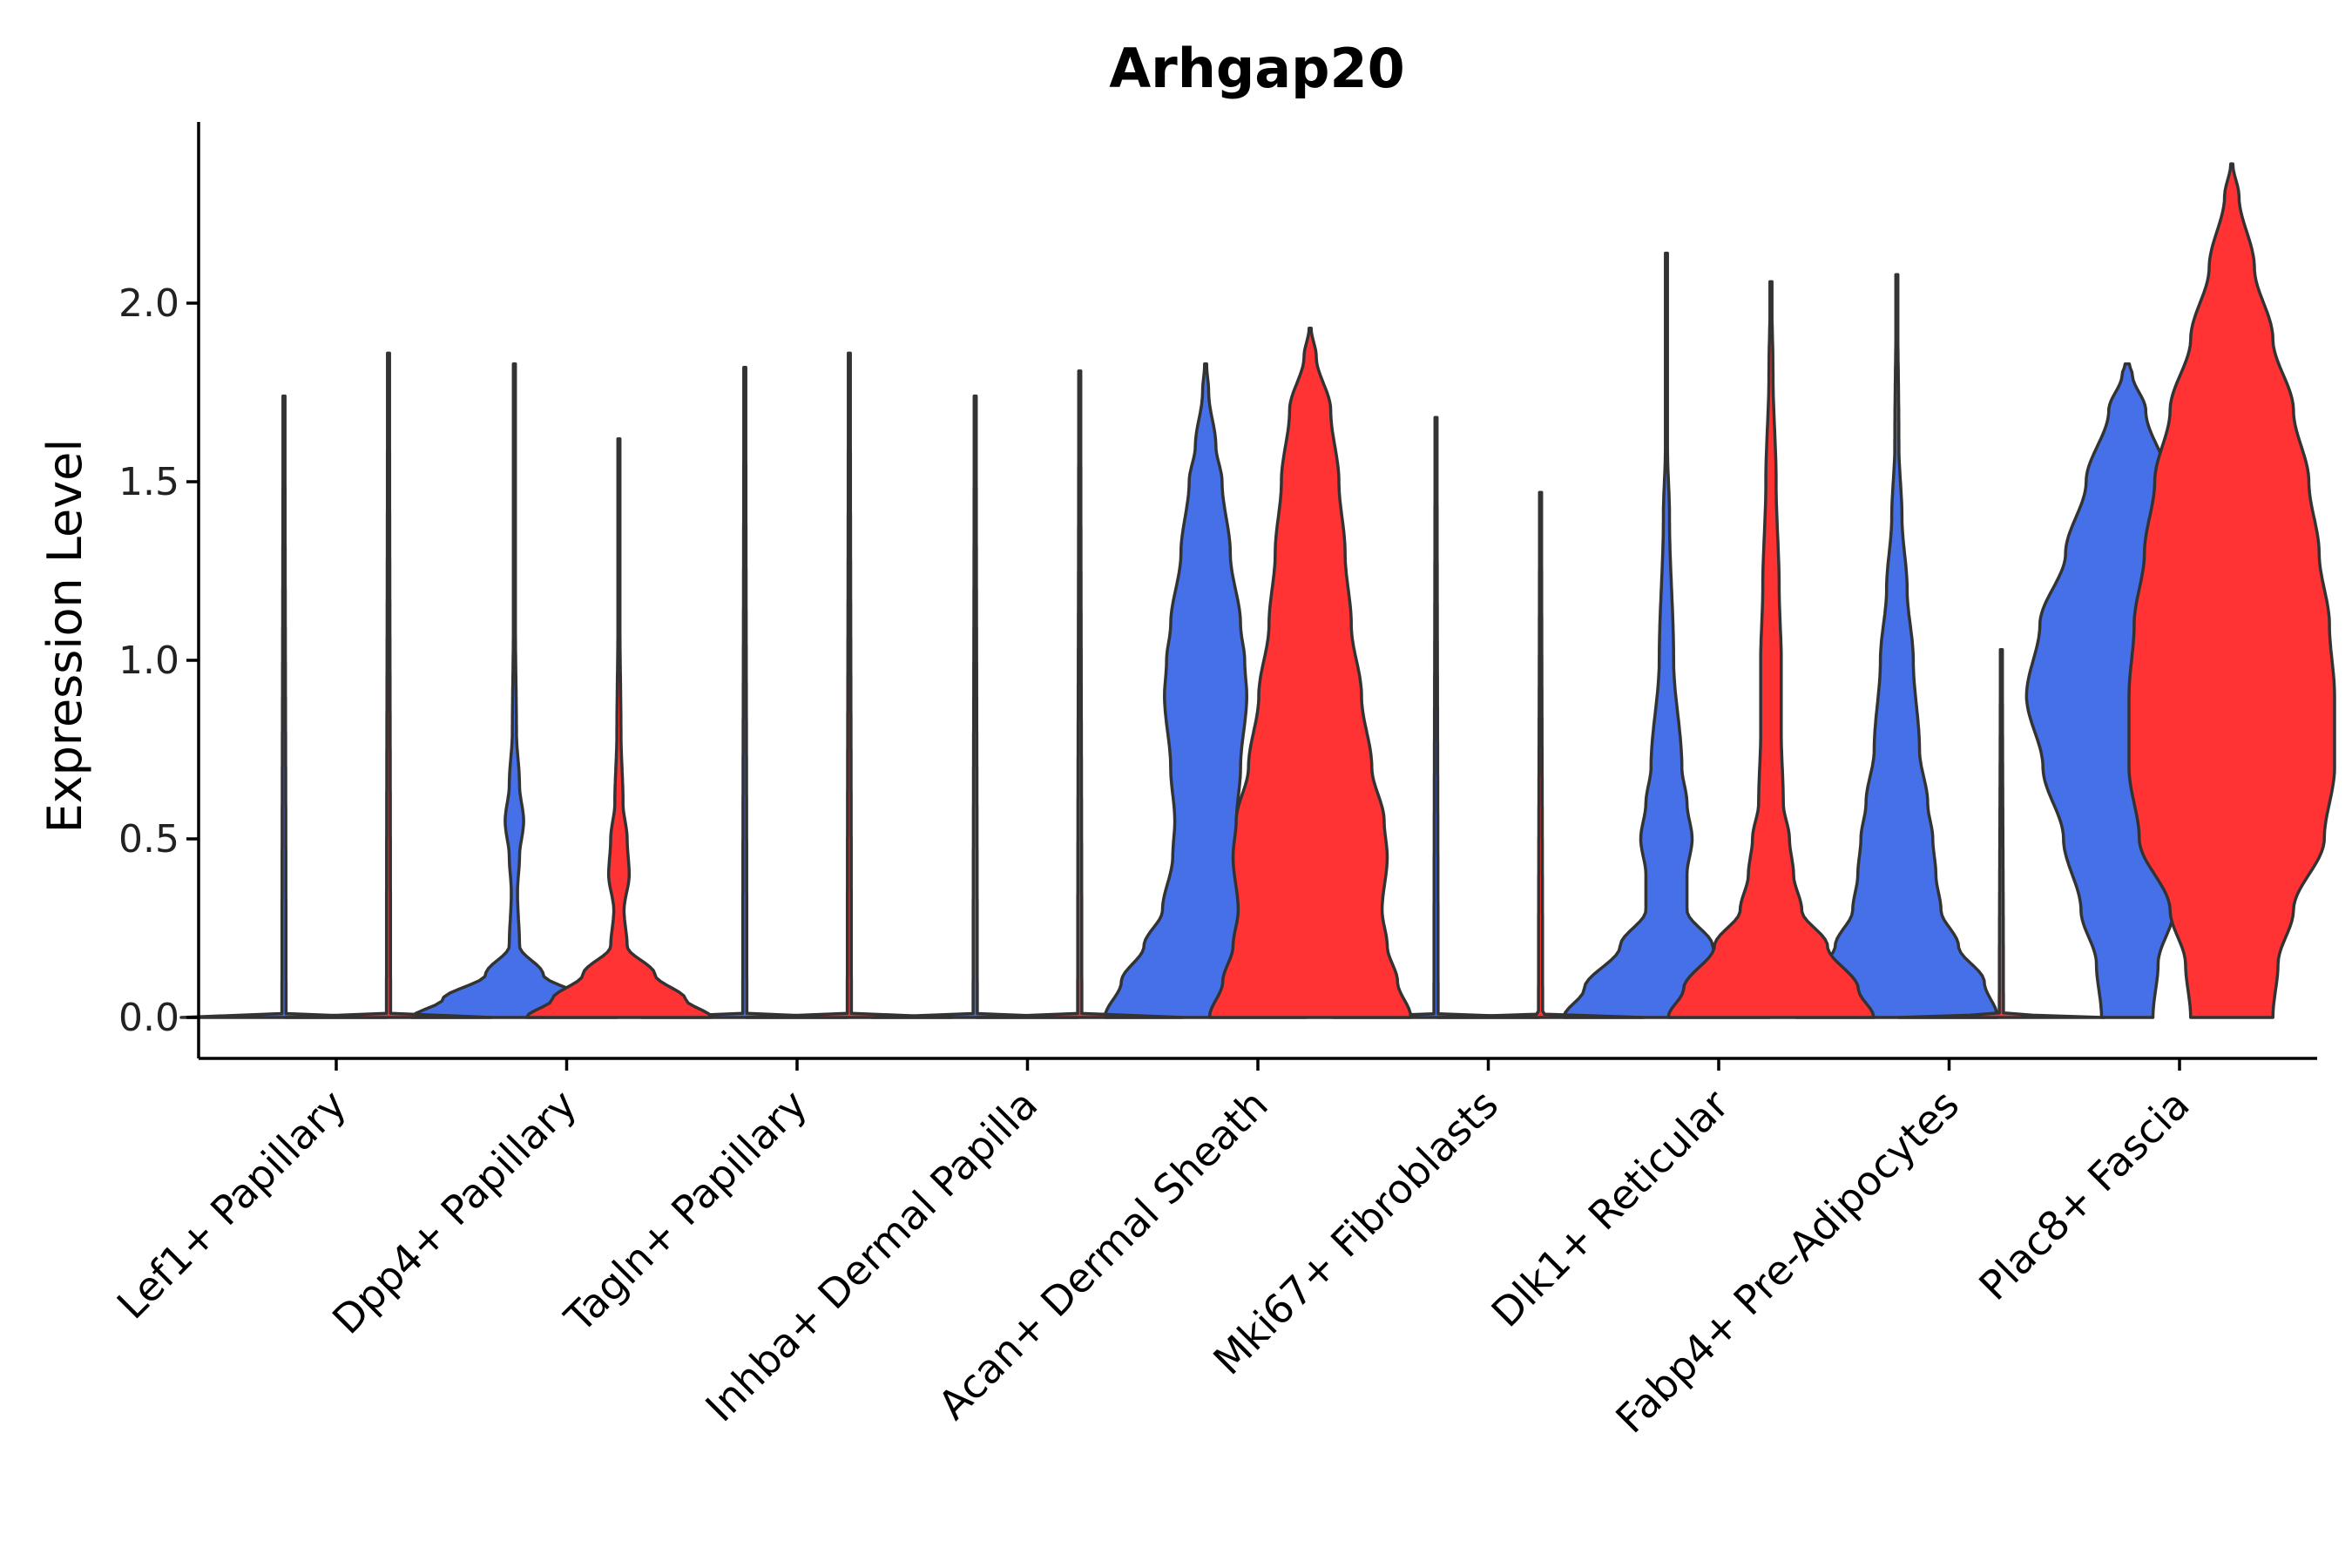  I want to click on y-ticks: 0.0 0.5 1.0 1.5 2.0, so click(158, 660).